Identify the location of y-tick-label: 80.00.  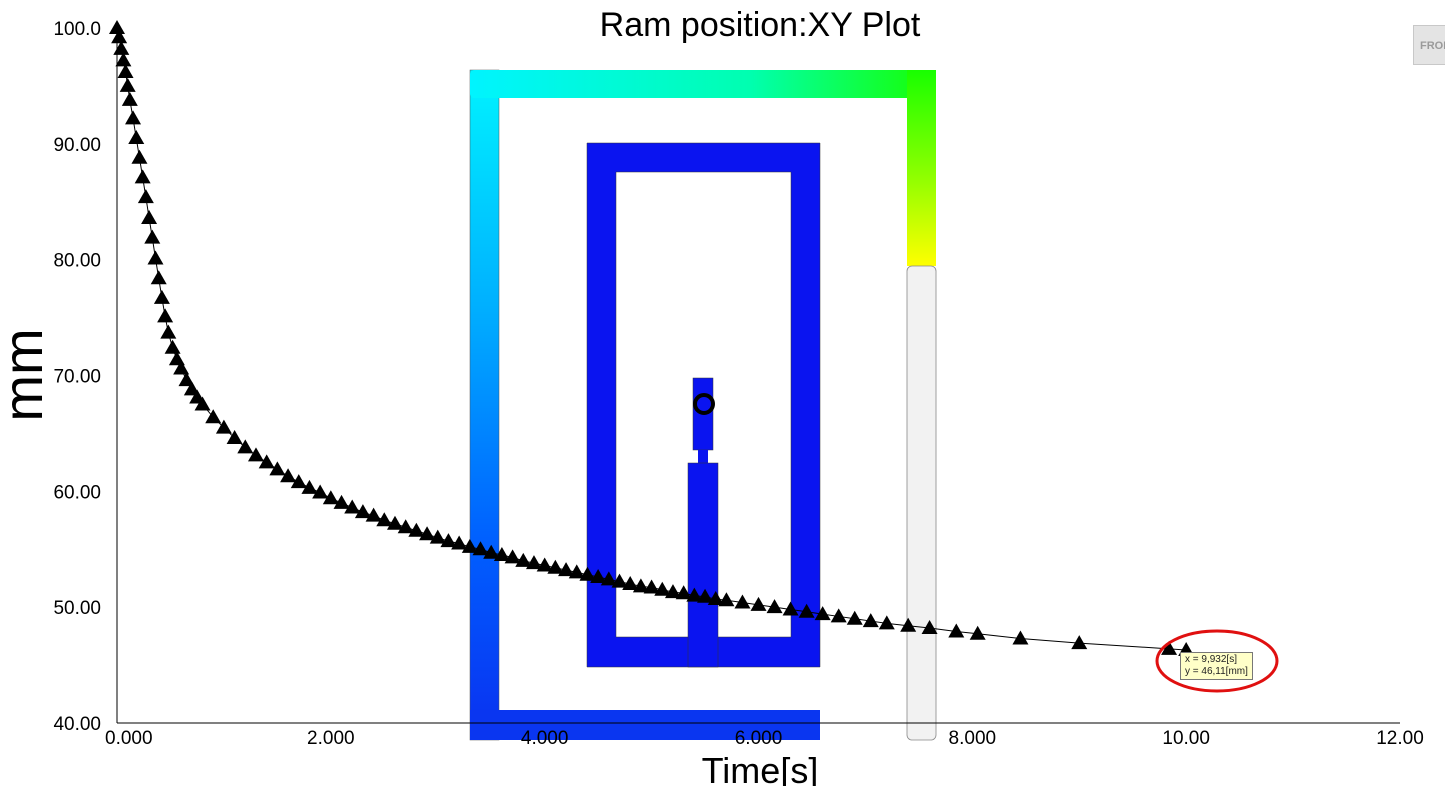
(77, 261).